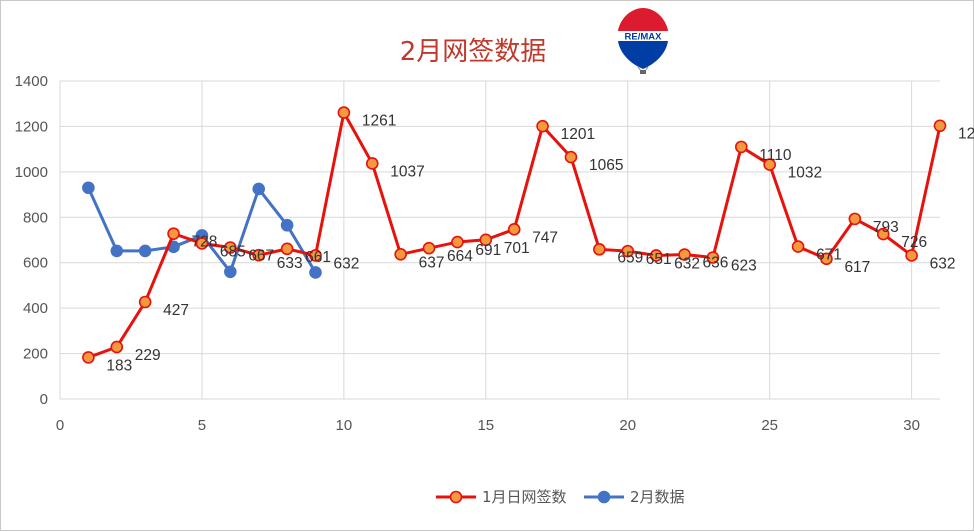 The width and height of the screenshot is (974, 532). I want to click on data-label: 183, so click(119, 365).